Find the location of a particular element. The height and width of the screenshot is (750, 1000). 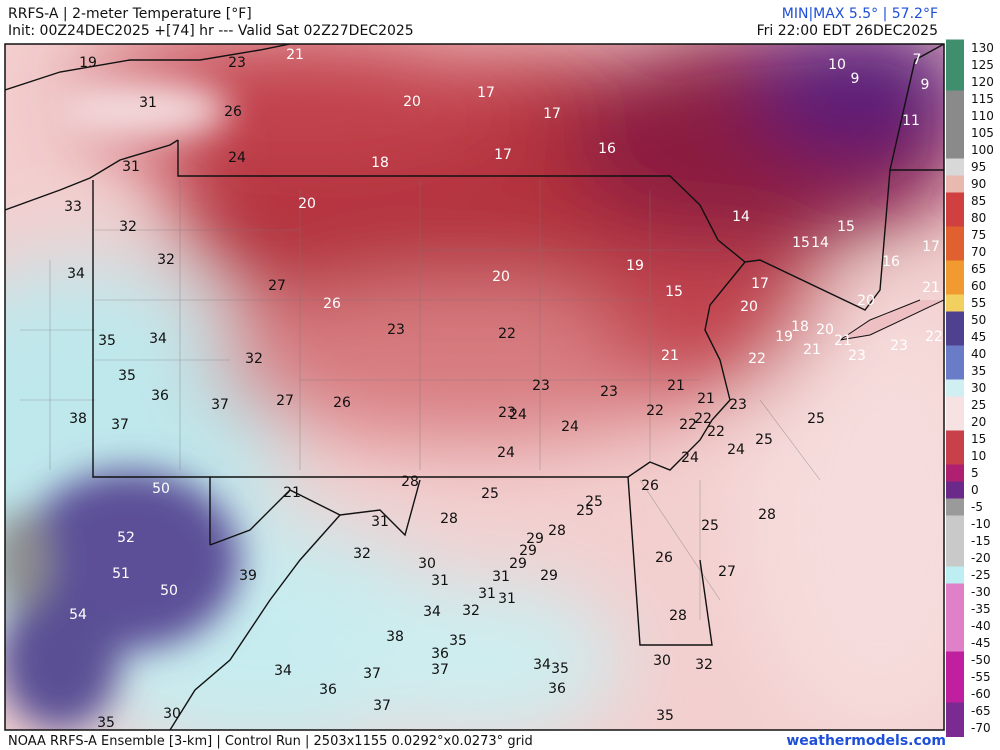

station-value: 16 is located at coordinates (891, 262).